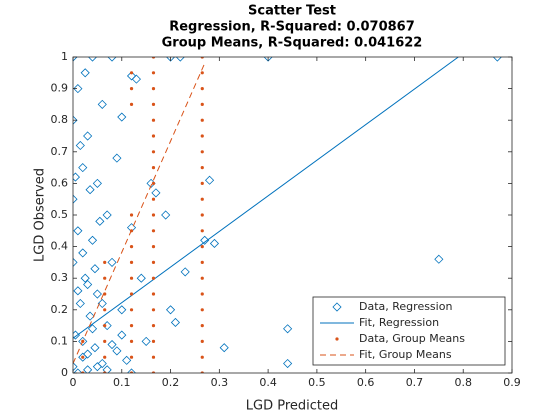 The height and width of the screenshot is (420, 560). I want to click on chart-subtitle: Regression, R-Squared: 0.070867, so click(292, 27).